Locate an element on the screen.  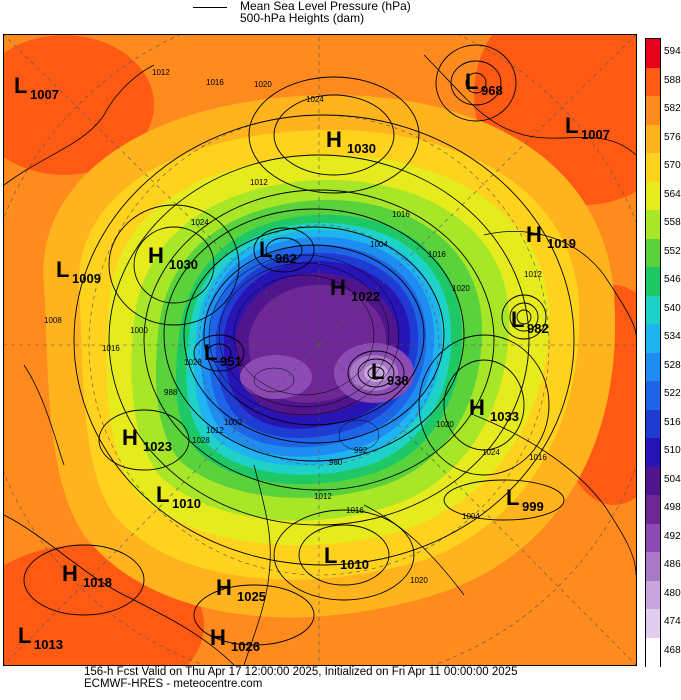
pressure-legend-line is located at coordinates (210, 7).